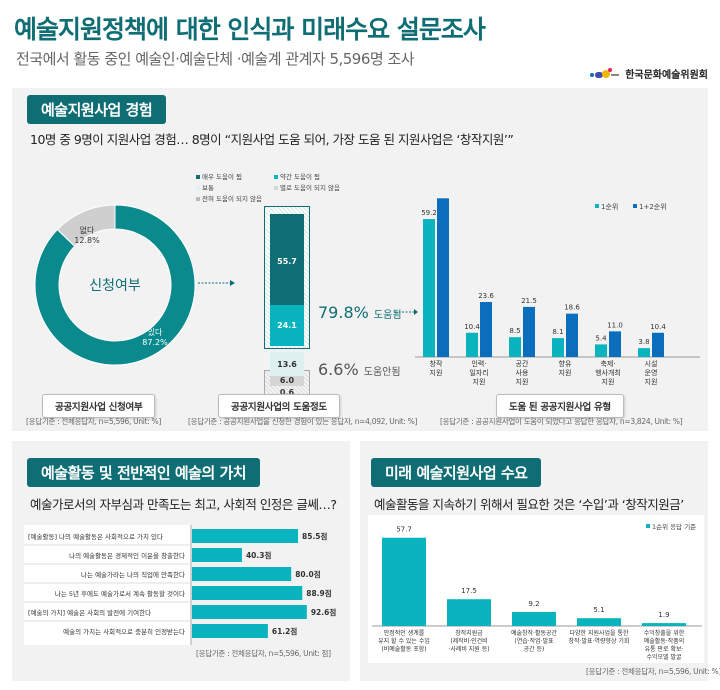 The width and height of the screenshot is (720, 690). Describe the element at coordinates (232, 199) in the screenshot. I see `legend-item: 전혀 도움이 되지 않음` at that location.